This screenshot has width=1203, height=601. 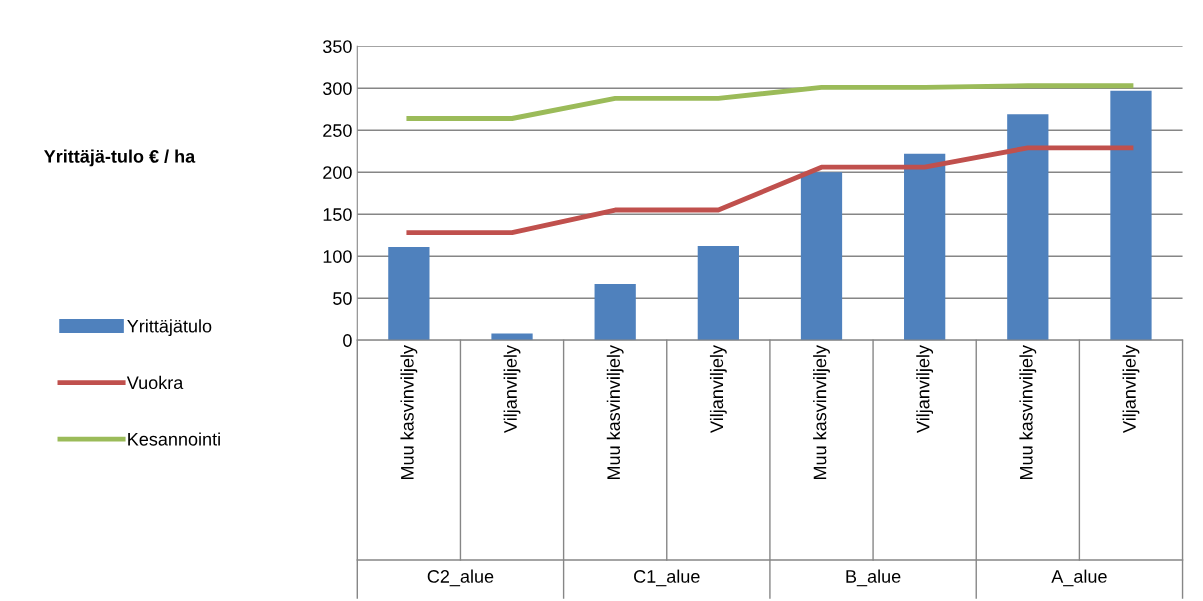 I want to click on legend-label: Kesannointi, so click(x=174, y=439).